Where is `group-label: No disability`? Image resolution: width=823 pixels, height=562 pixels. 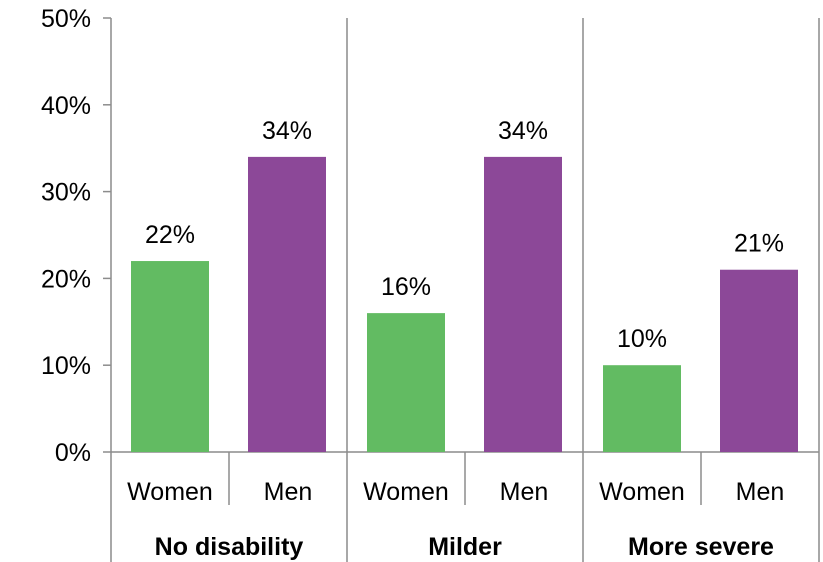
group-label: No disability is located at coordinates (229, 547).